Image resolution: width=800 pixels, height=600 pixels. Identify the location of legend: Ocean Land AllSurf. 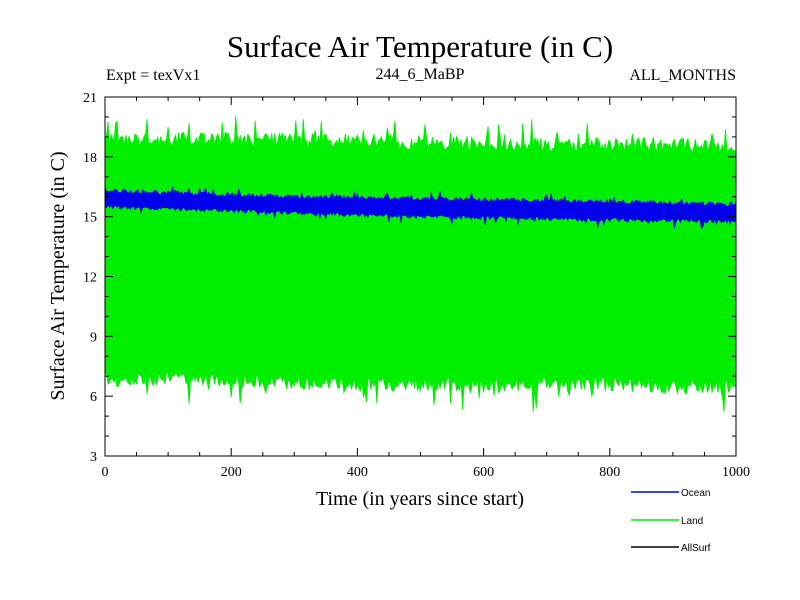
(671, 521).